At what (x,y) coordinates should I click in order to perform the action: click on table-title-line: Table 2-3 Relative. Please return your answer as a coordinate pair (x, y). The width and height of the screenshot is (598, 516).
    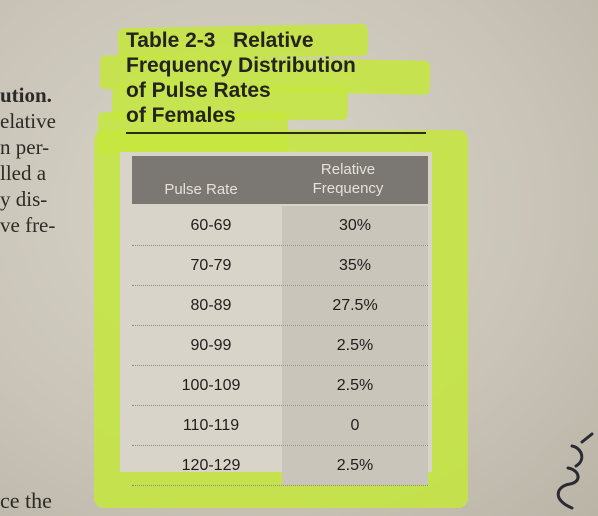
    Looking at the image, I should click on (220, 40).